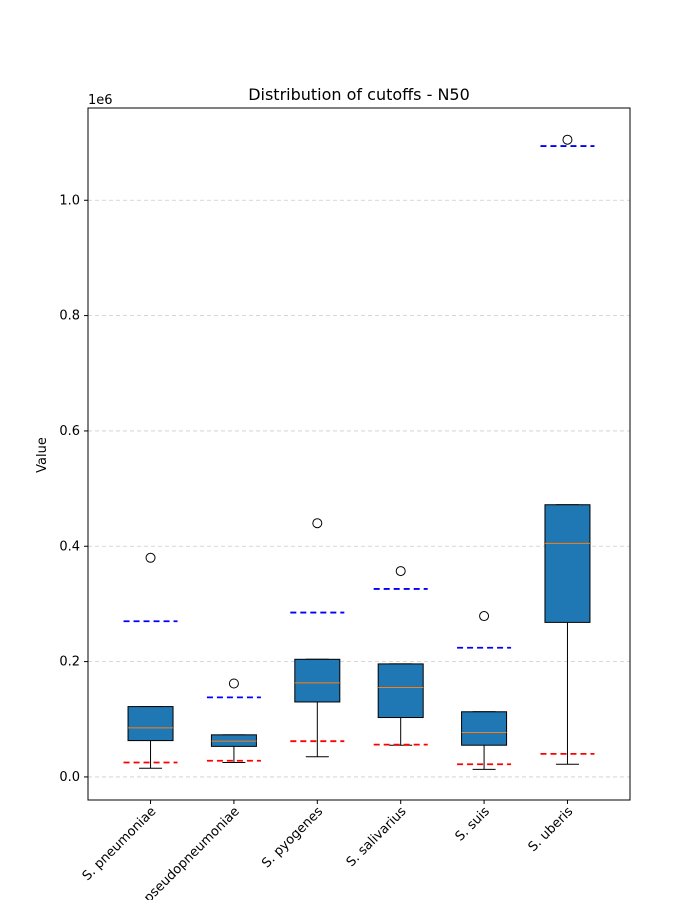 This screenshot has width=700, height=900. I want to click on y-tick-label: 0.6, so click(69, 431).